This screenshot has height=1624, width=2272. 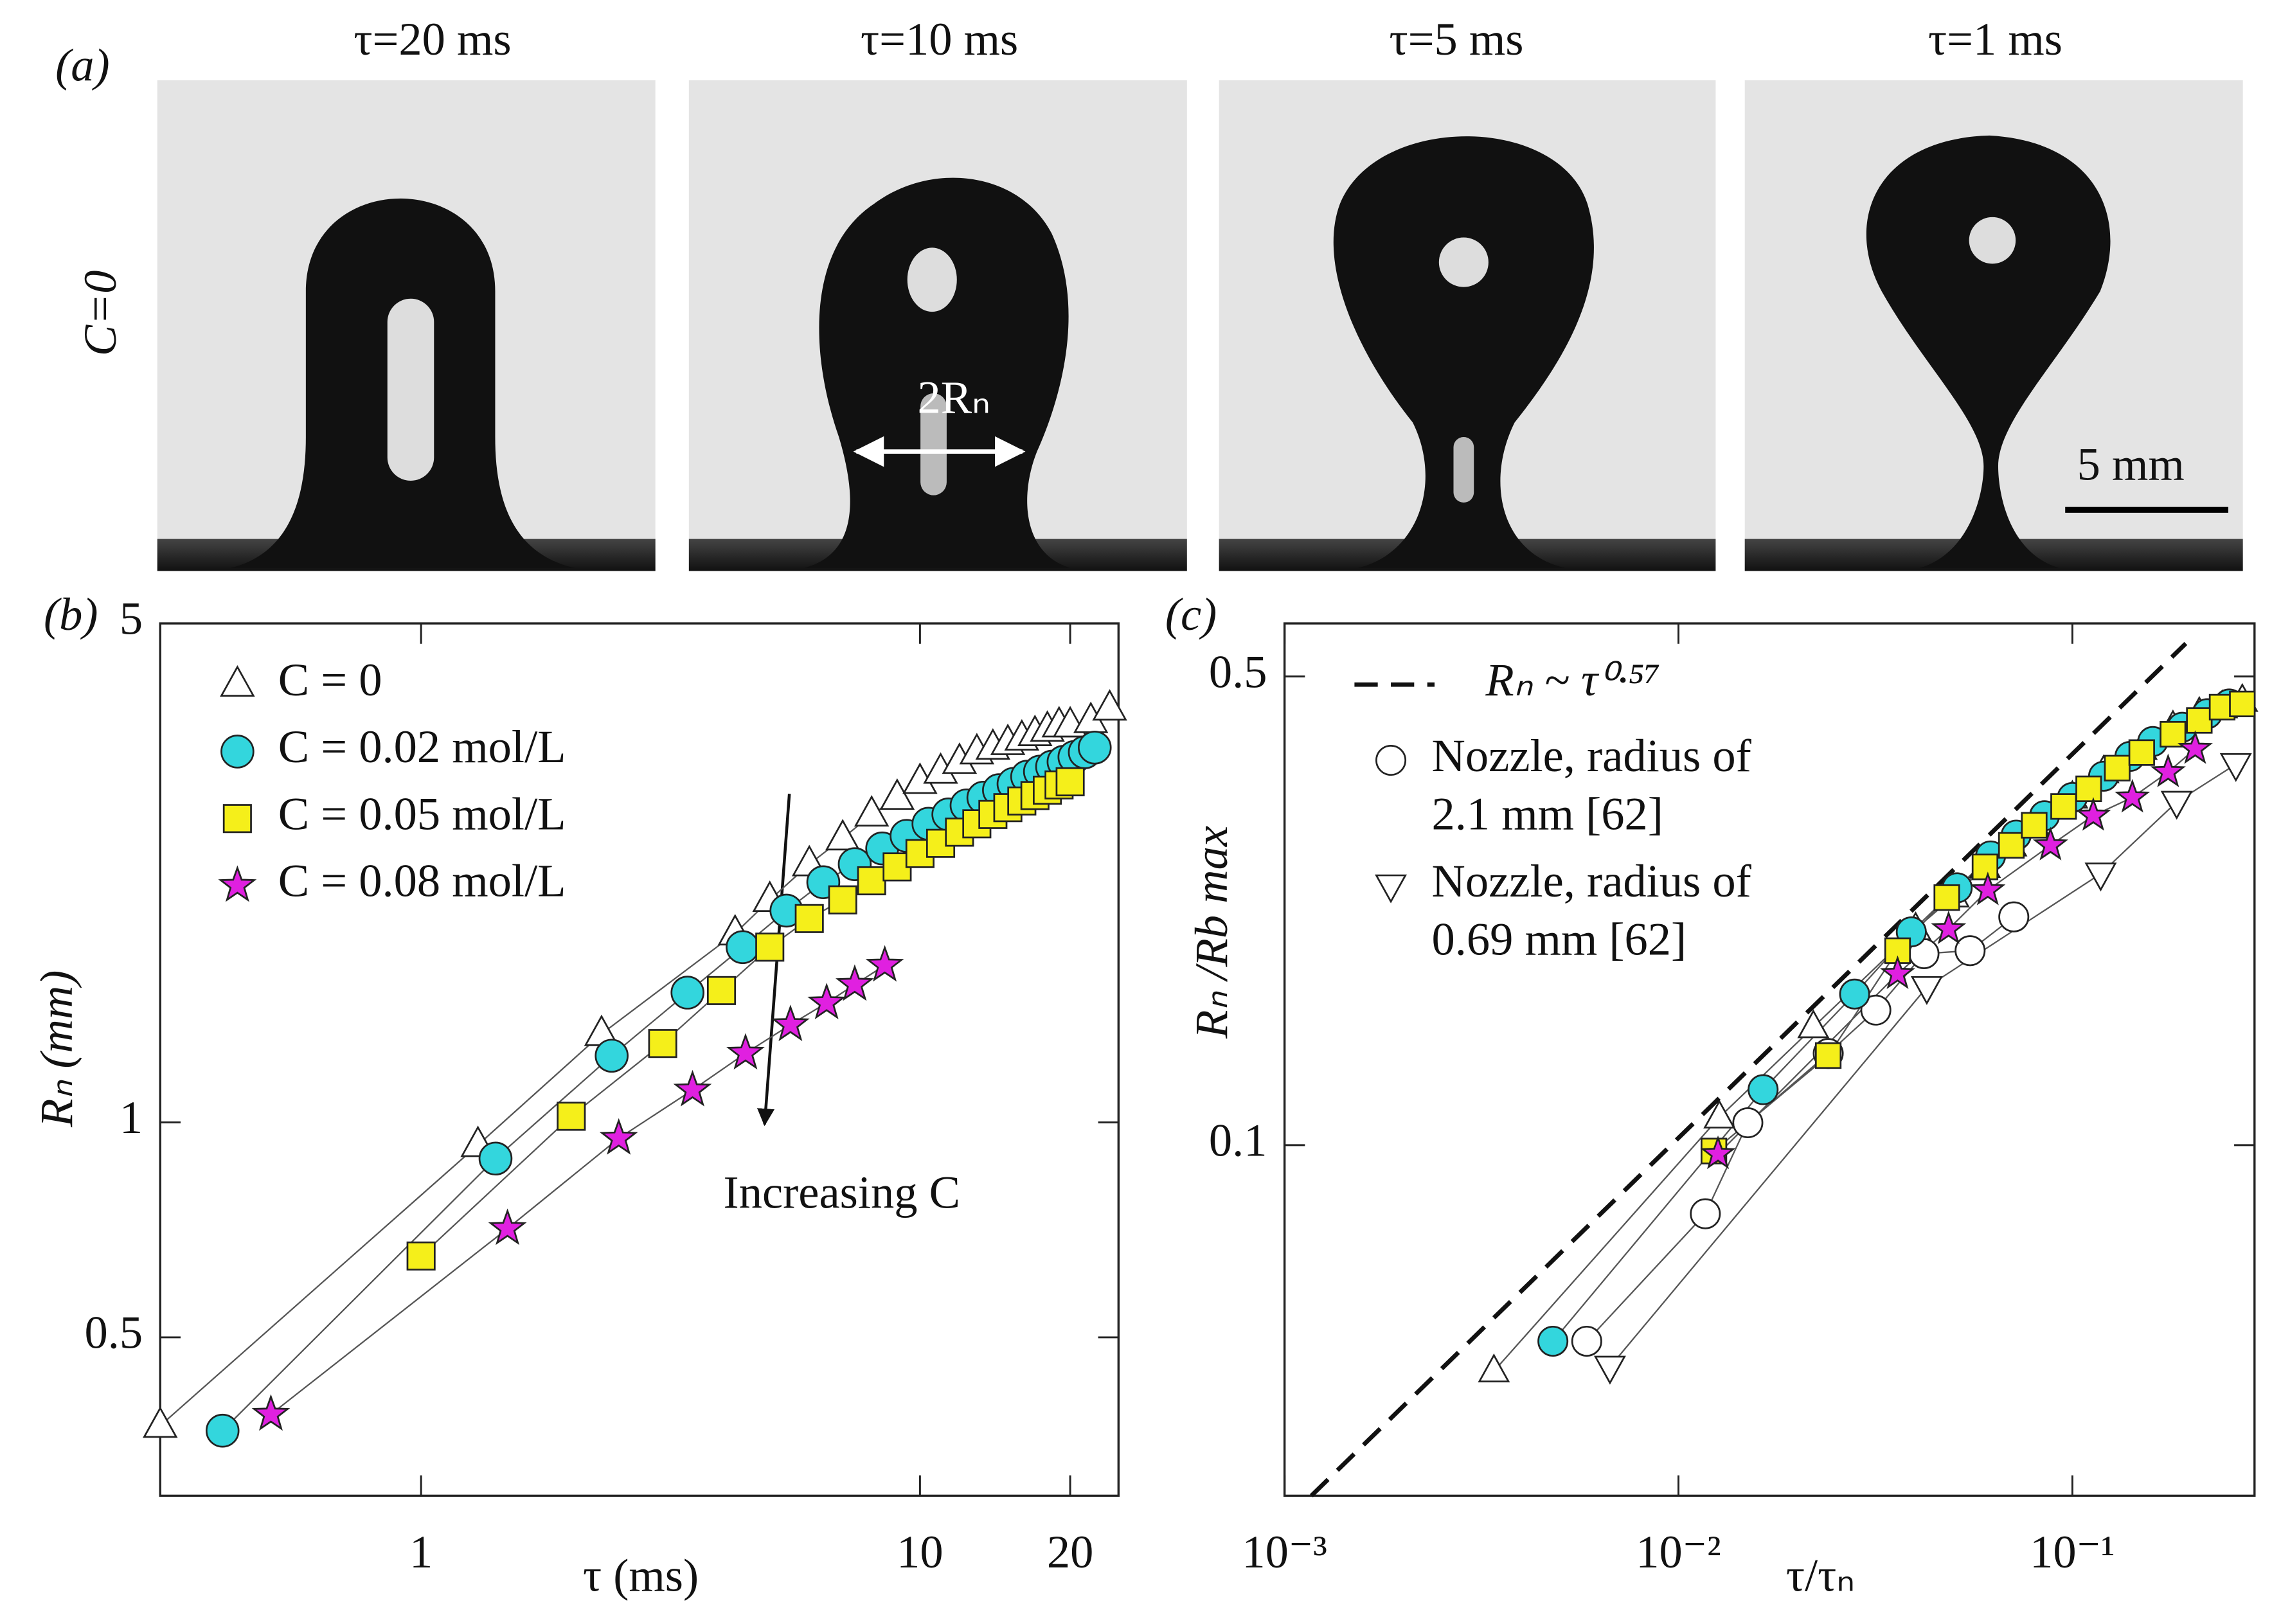 I want to click on x-tick-label: 10⁻¹, so click(x=2073, y=1552).